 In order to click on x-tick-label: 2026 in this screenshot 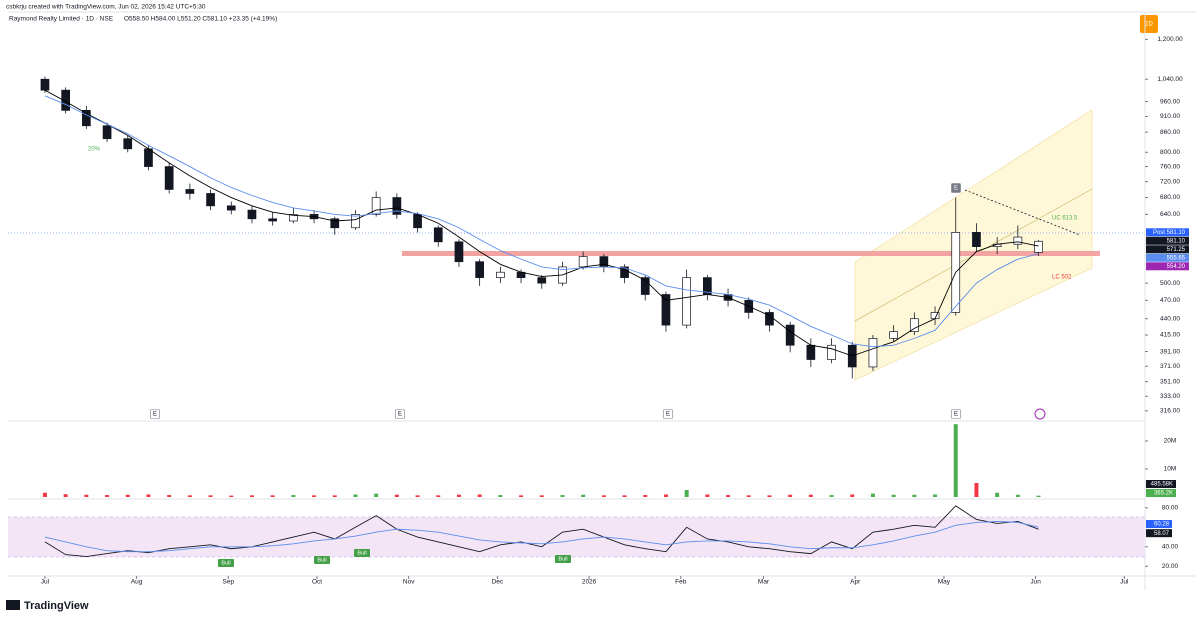, I will do `click(589, 582)`.